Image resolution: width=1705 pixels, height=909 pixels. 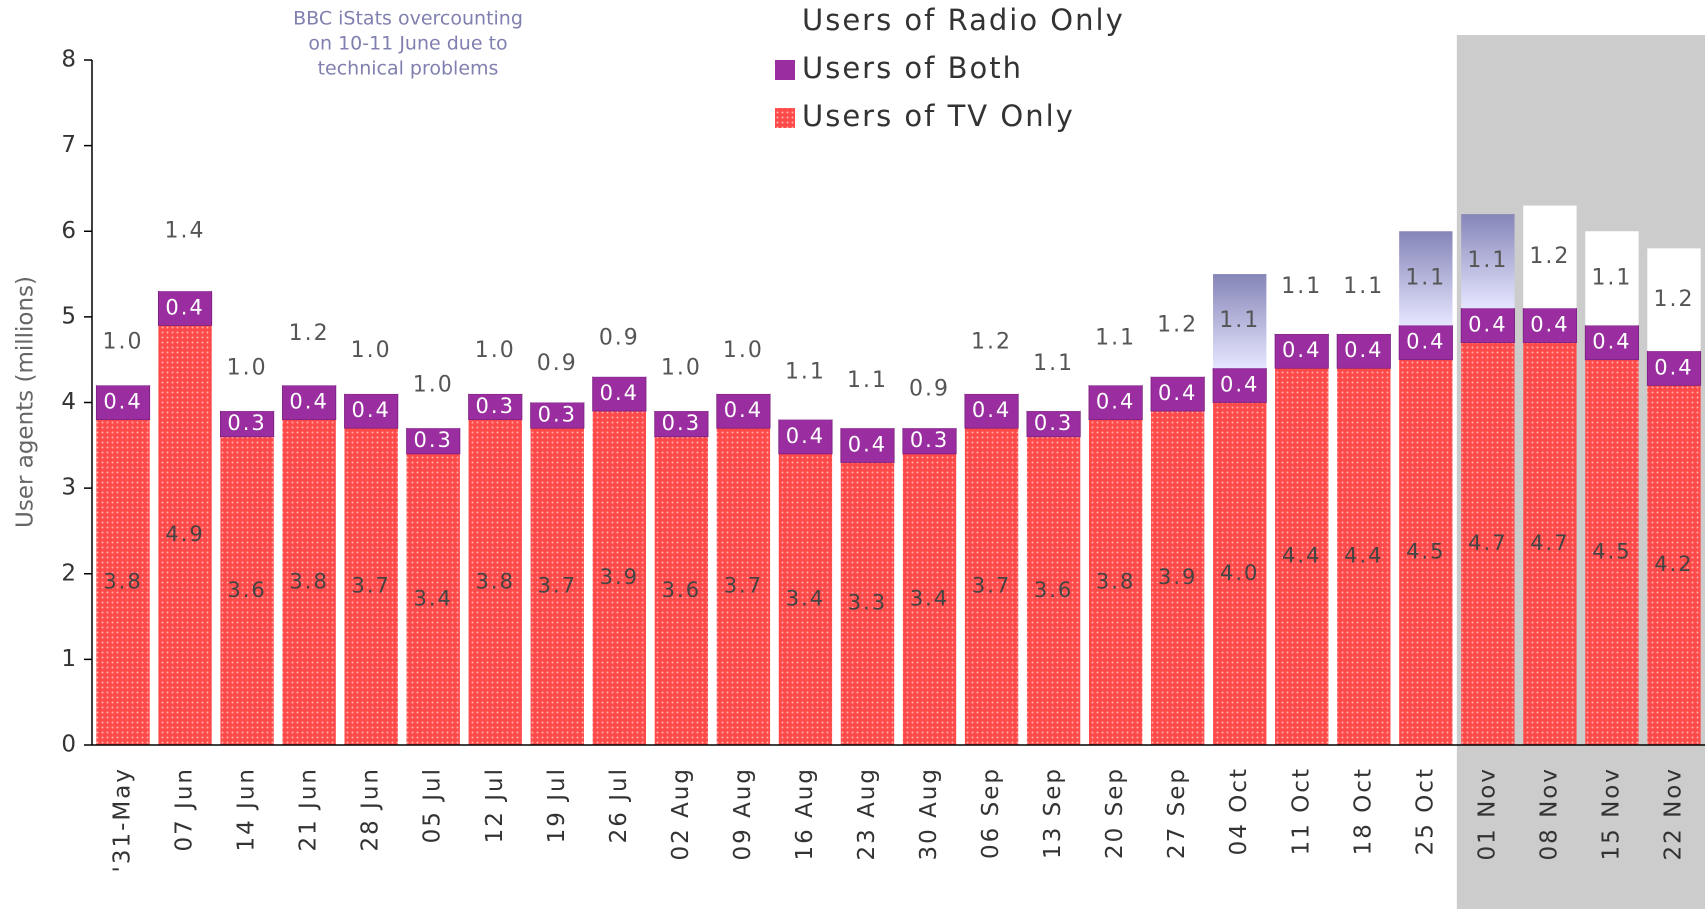 I want to click on y-tick-label: 5, so click(x=68, y=316).